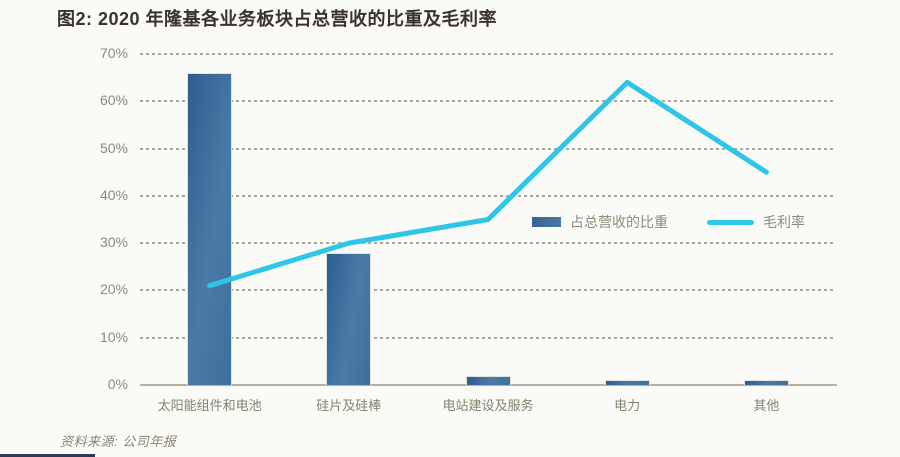 This screenshot has height=457, width=900. What do you see at coordinates (113, 336) in the screenshot?
I see `y-tick-label: 10%` at bounding box center [113, 336].